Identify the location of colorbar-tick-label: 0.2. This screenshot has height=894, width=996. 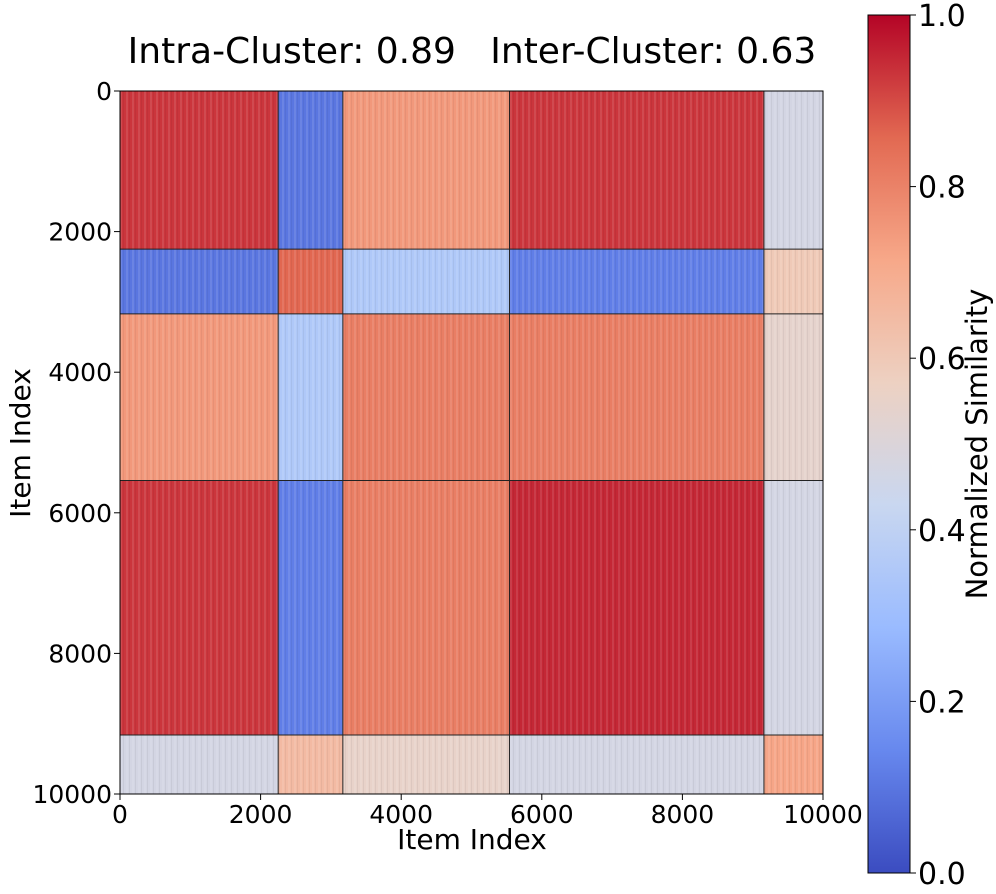
(942, 702).